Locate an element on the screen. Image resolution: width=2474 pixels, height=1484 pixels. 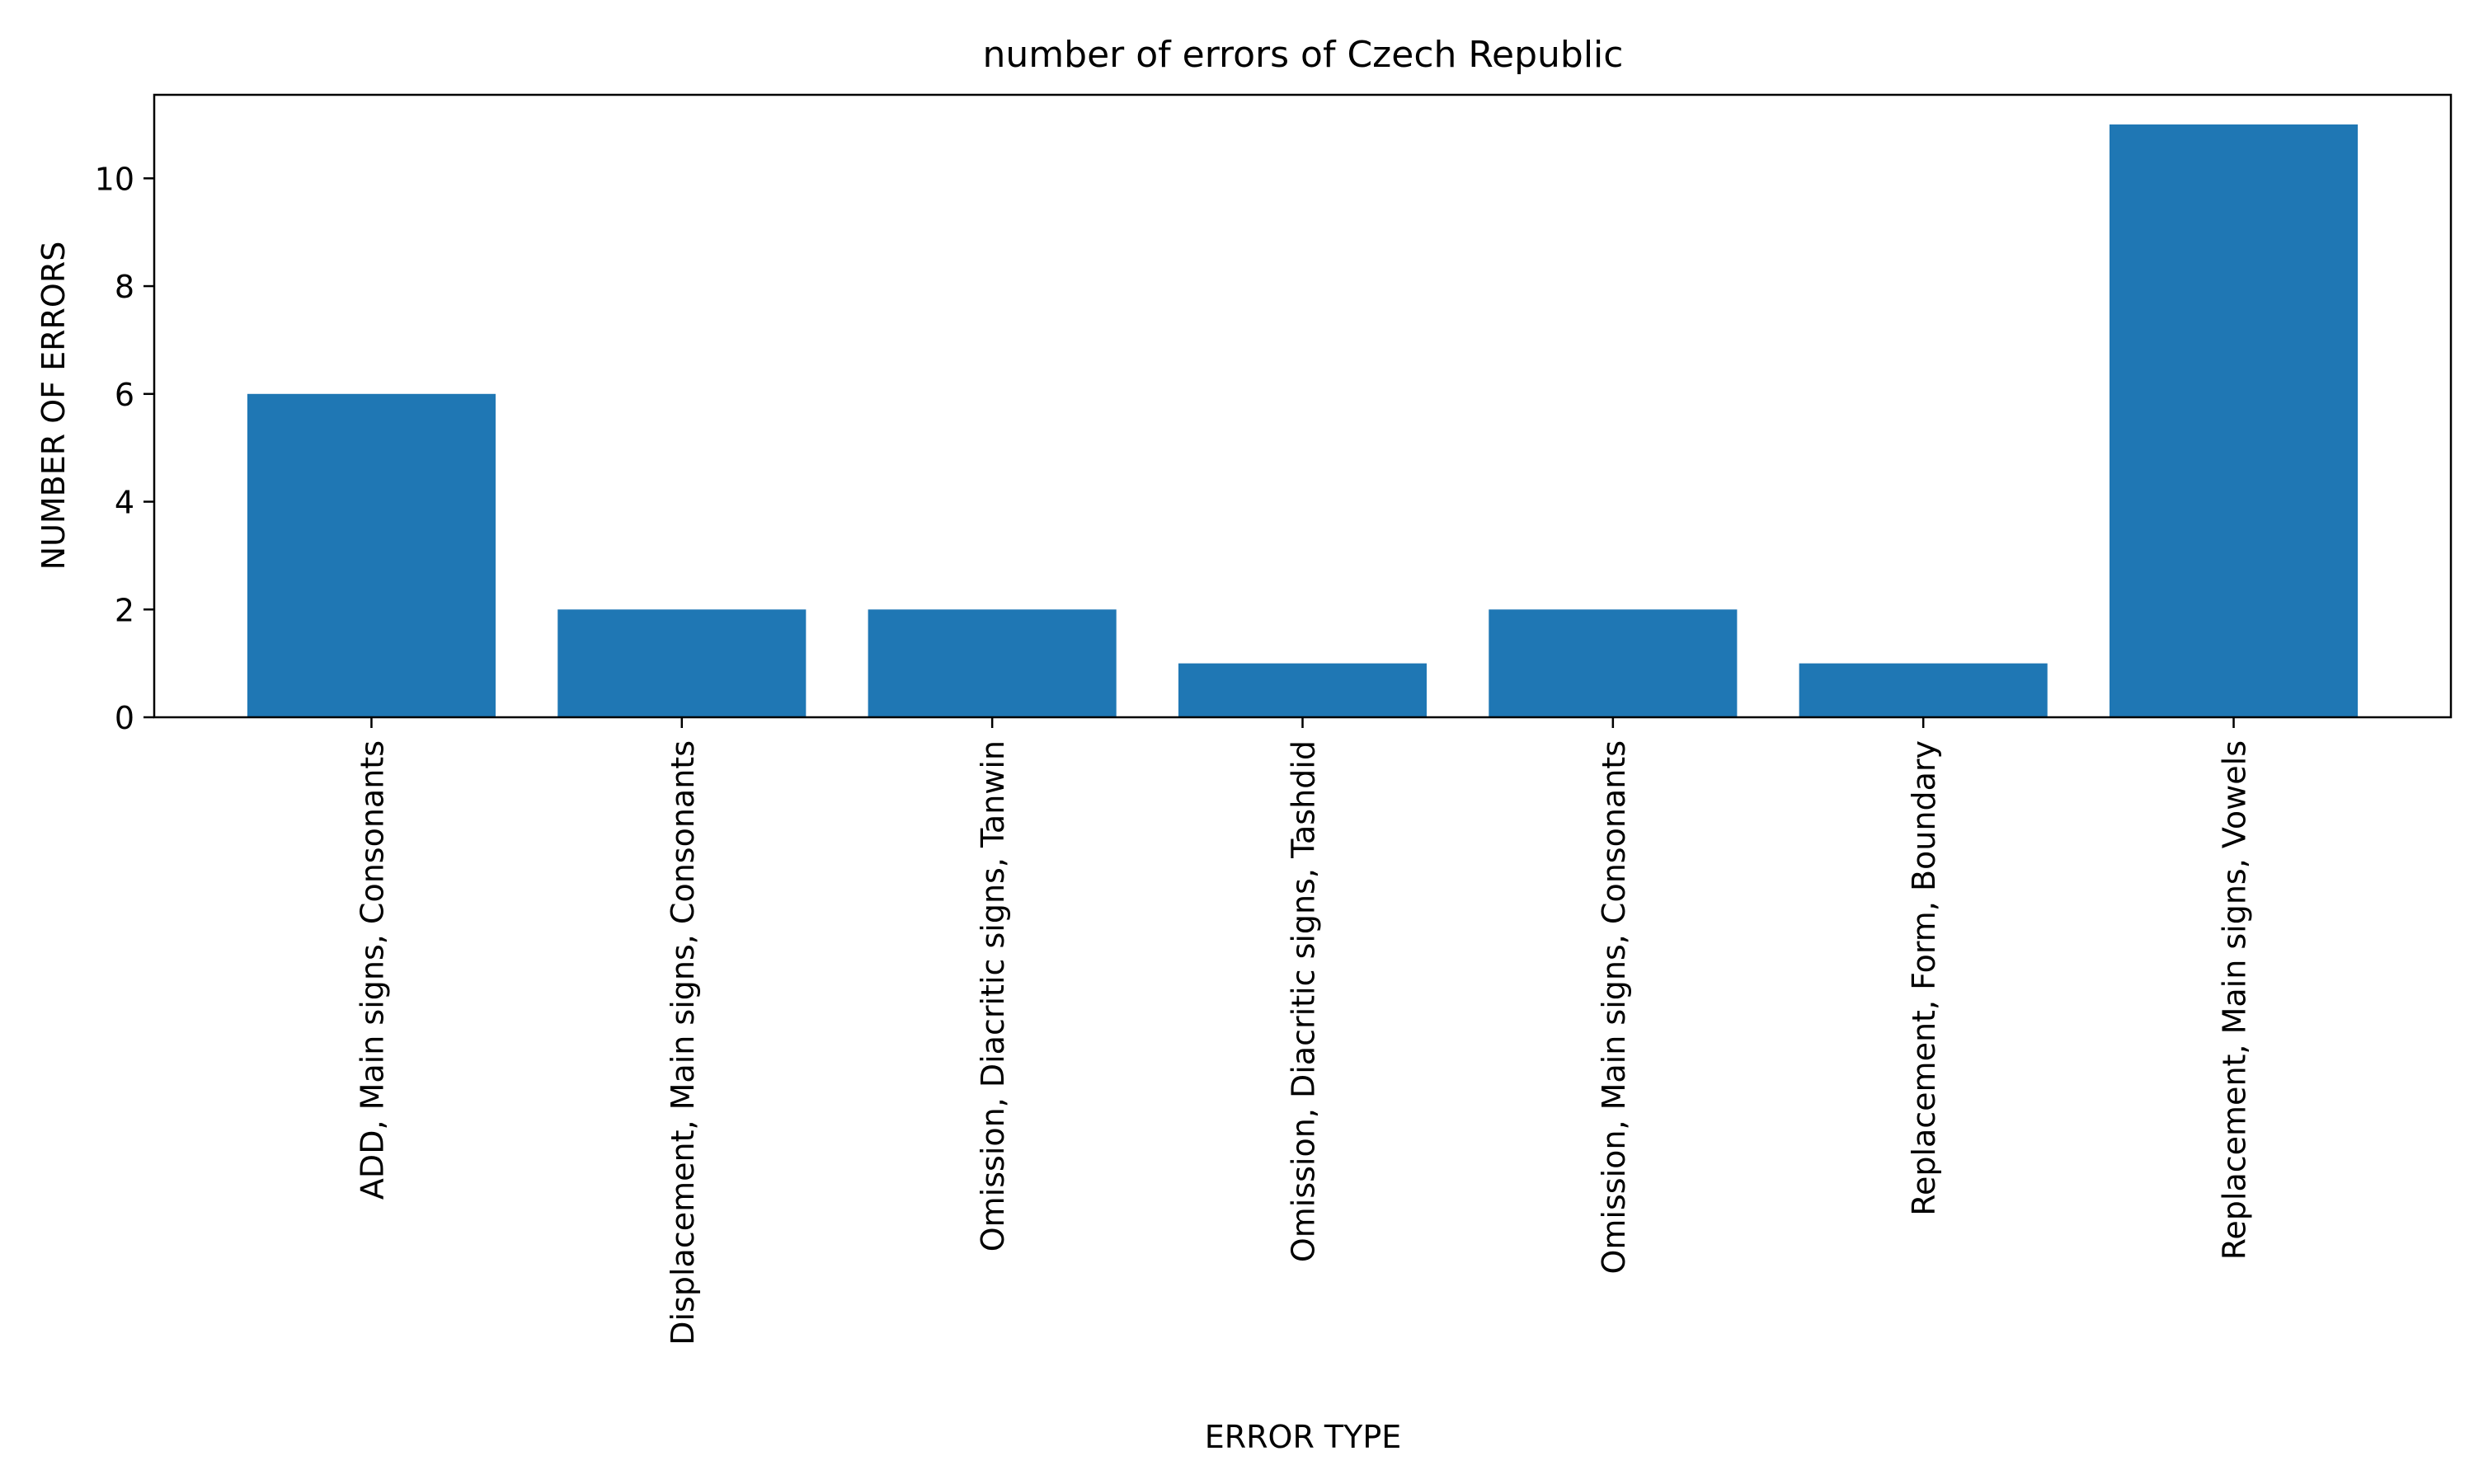
y-tick-label: 6 is located at coordinates (124, 395).